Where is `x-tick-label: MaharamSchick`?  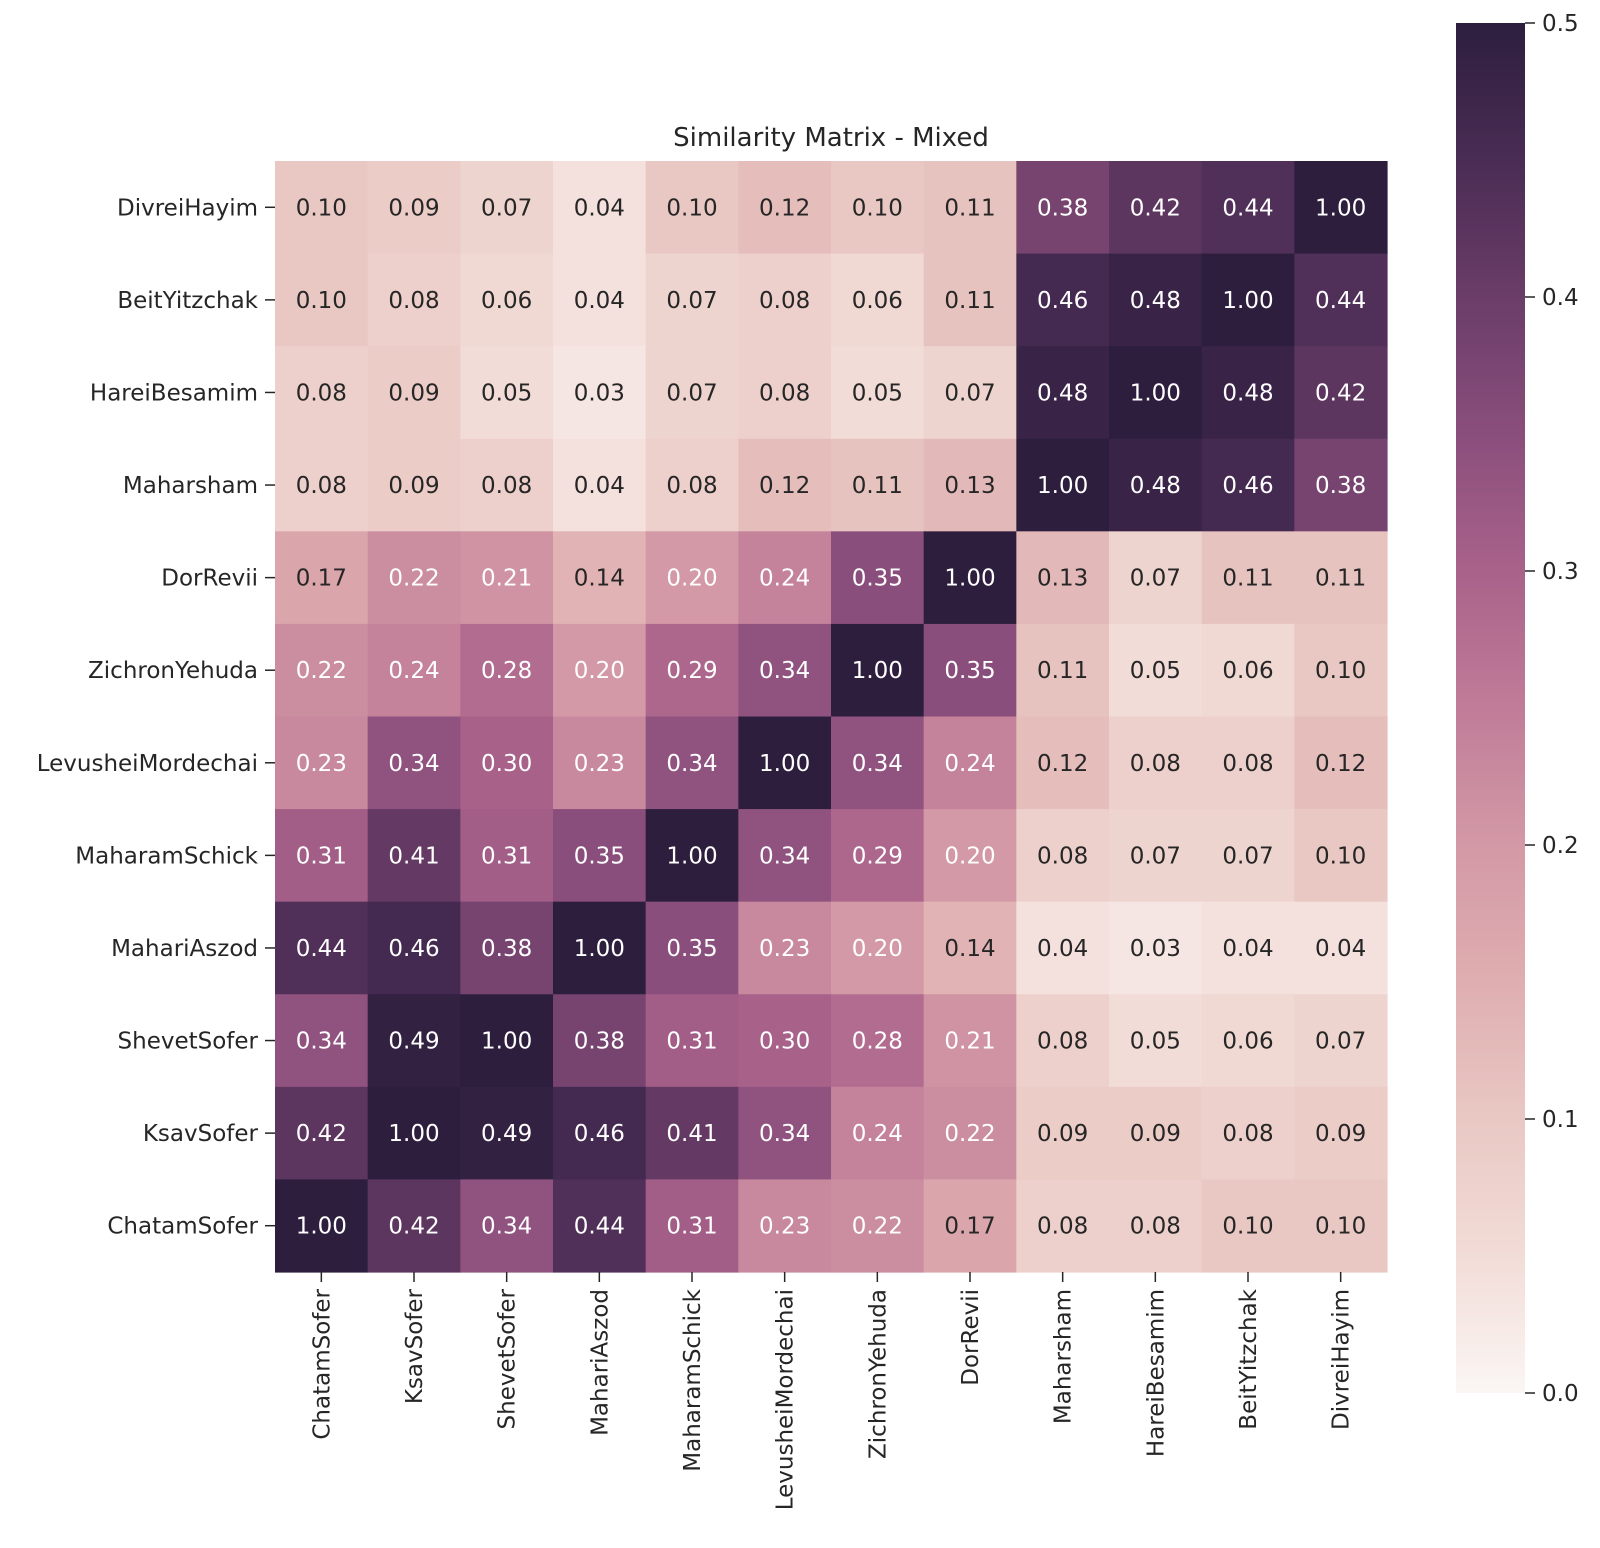
x-tick-label: MaharamSchick is located at coordinates (693, 1379).